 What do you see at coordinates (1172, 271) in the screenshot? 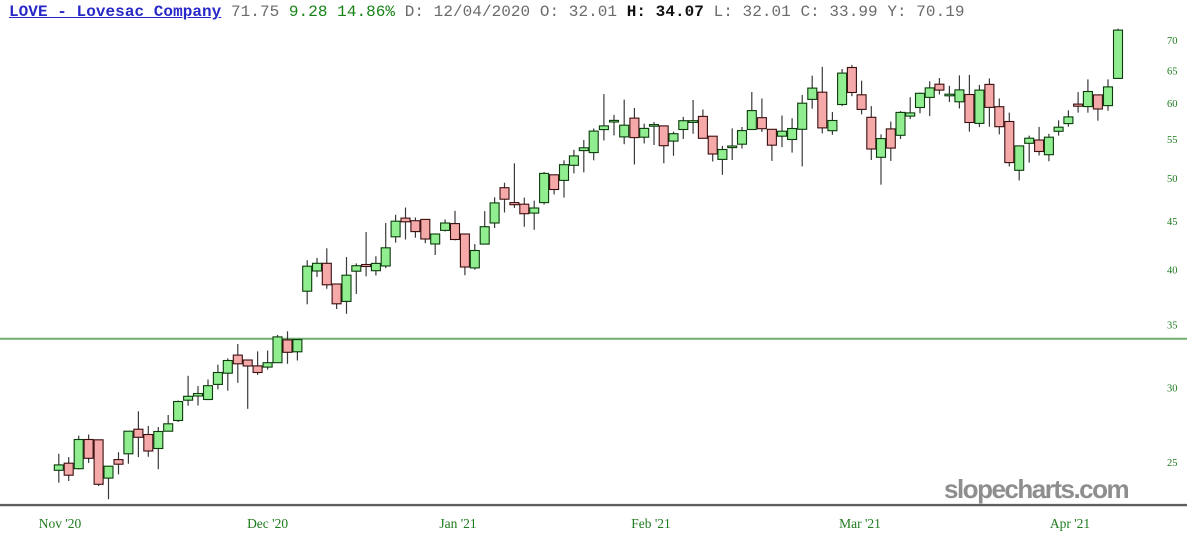
I see `svg-text: 40` at bounding box center [1172, 271].